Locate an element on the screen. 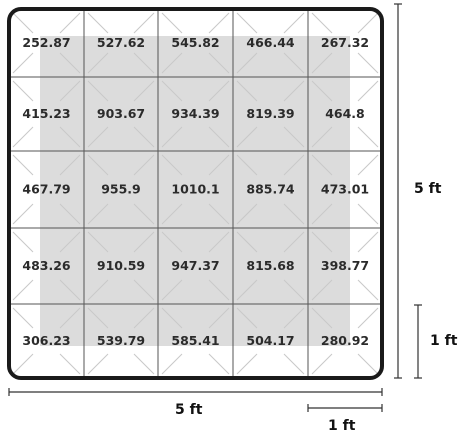  cell-value: 539.79 is located at coordinates (121, 340).